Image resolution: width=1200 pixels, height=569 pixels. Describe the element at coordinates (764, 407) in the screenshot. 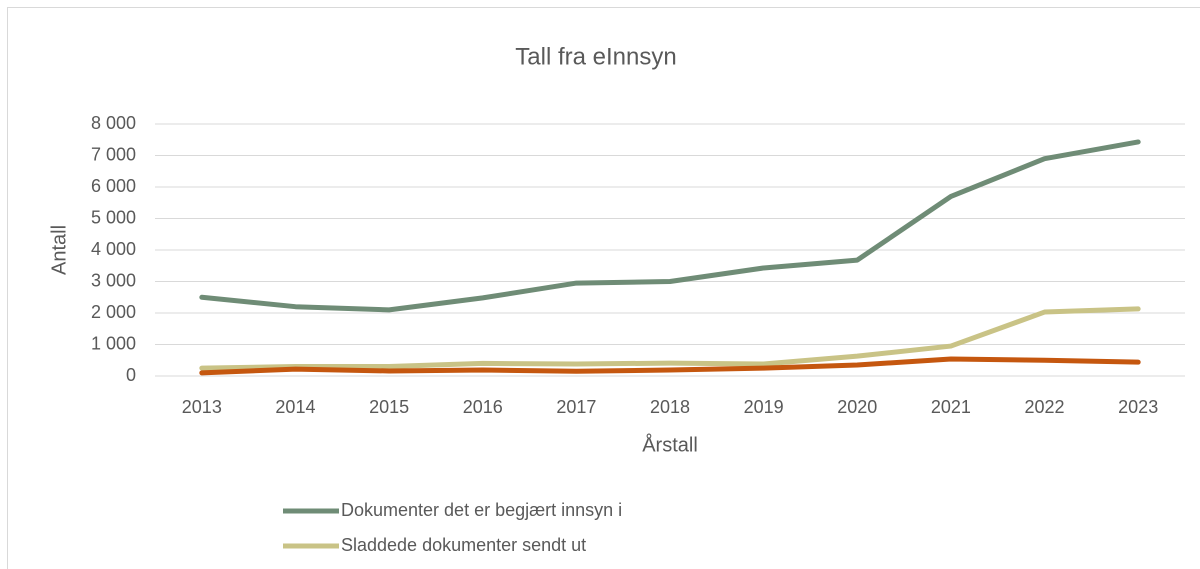

I see `x-tick-label: 2019` at that location.